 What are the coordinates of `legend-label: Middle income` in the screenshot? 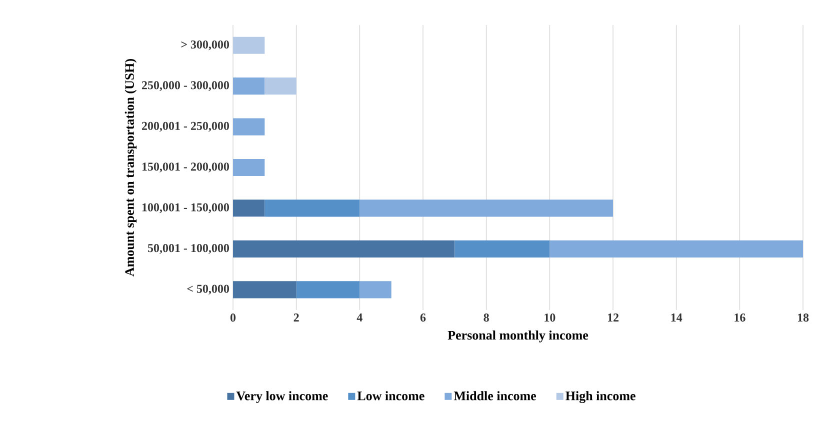 It's located at (495, 395).